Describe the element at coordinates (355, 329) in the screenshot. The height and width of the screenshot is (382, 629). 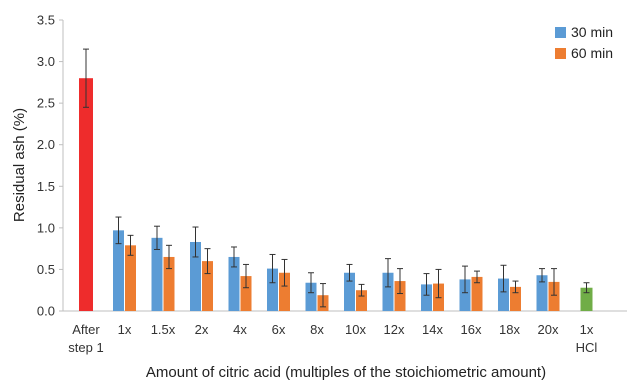
I see `x-tick-label: 10x` at that location.